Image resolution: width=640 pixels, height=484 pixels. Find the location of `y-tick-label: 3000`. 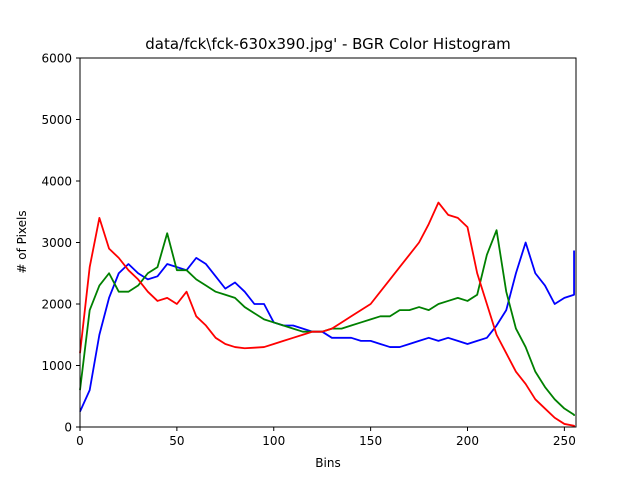

y-tick-label: 3000 is located at coordinates (56, 243).